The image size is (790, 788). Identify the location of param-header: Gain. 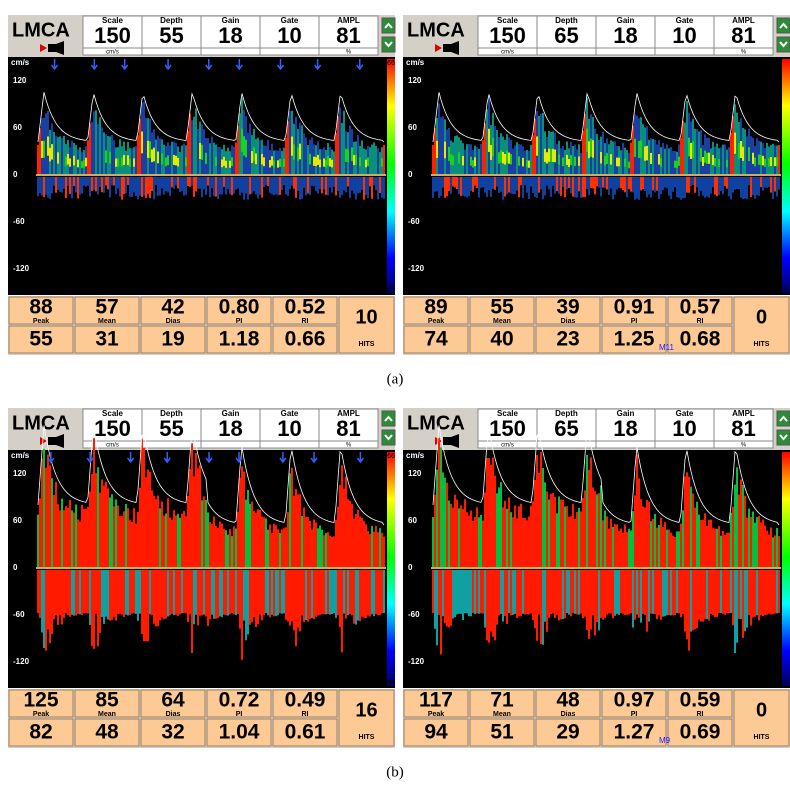
(626, 20).